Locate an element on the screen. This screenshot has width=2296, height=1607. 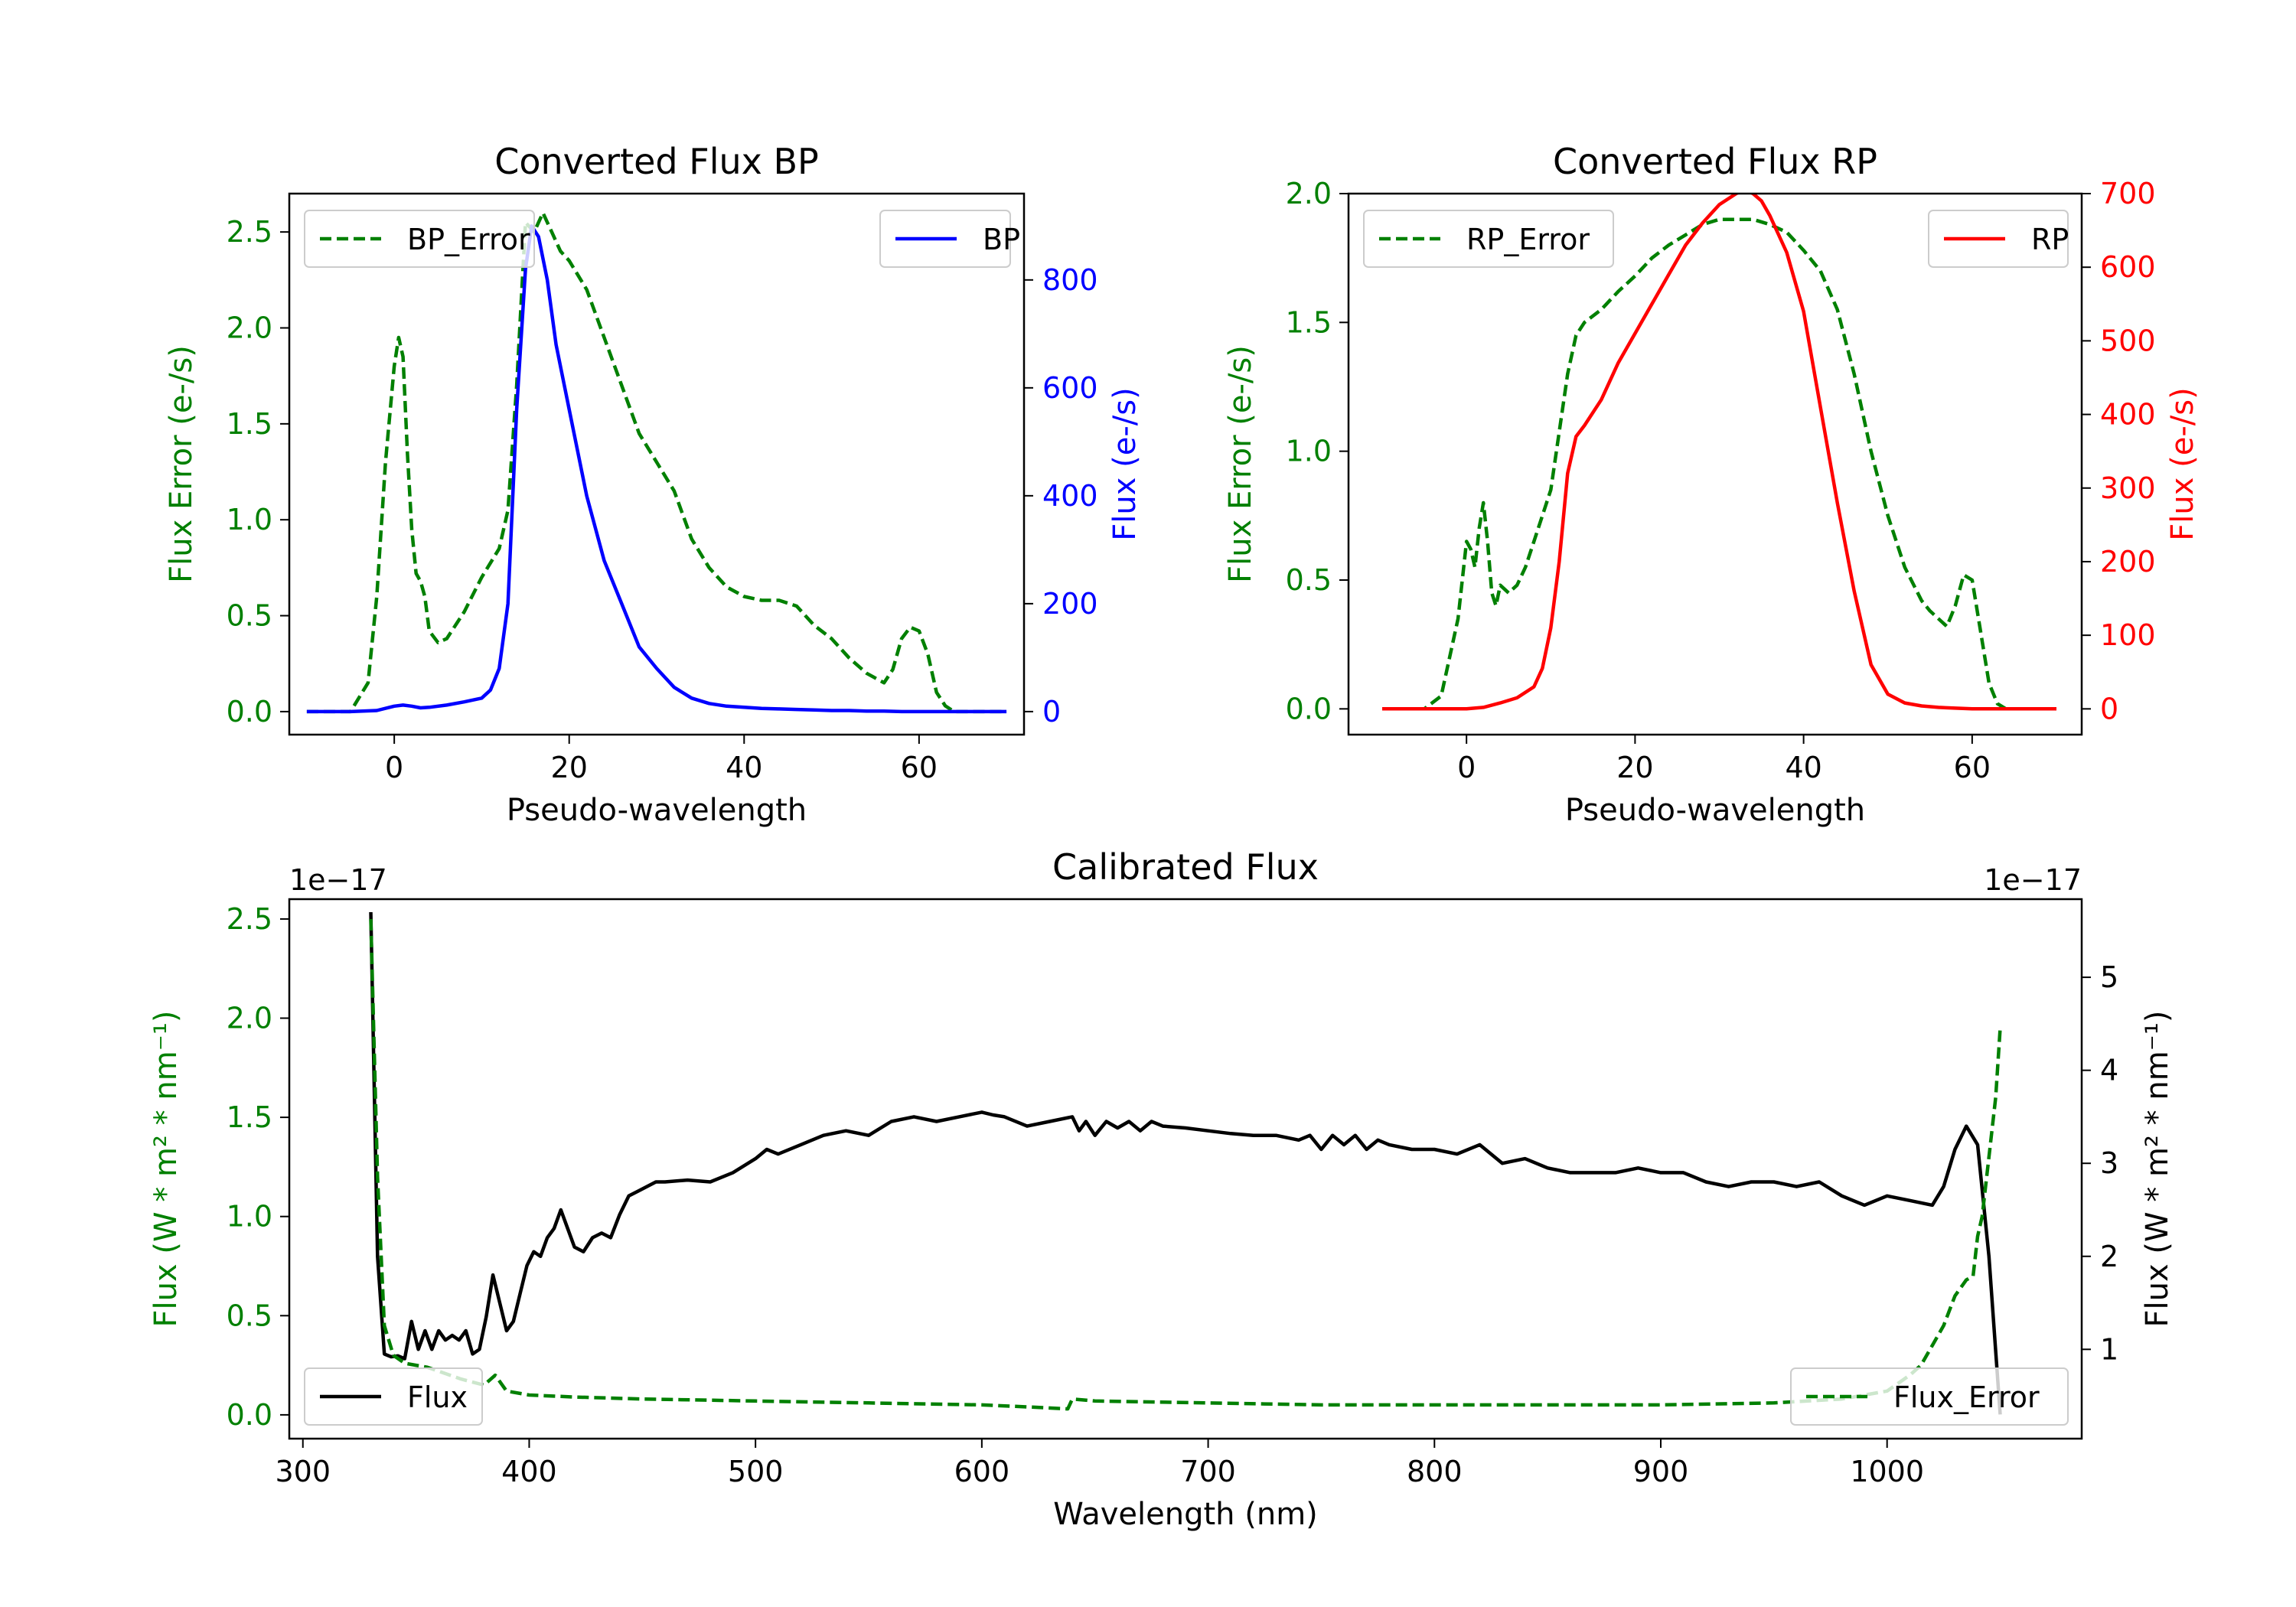
series-bp is located at coordinates (656, 469).